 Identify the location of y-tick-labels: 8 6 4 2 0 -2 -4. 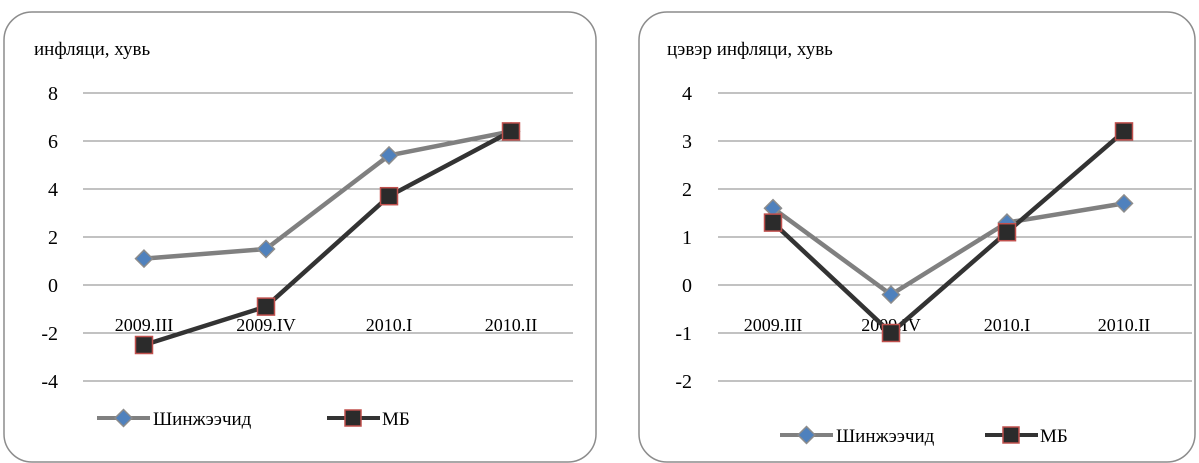
(49, 238).